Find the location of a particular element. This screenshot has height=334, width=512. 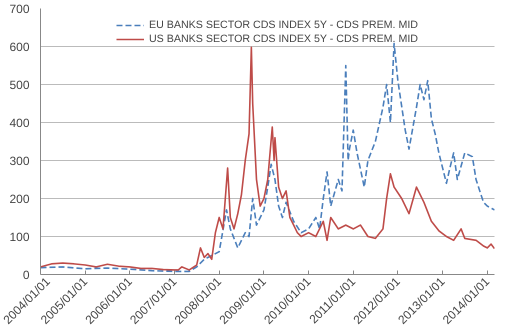

y-tick-label: 100 is located at coordinates (19, 237).